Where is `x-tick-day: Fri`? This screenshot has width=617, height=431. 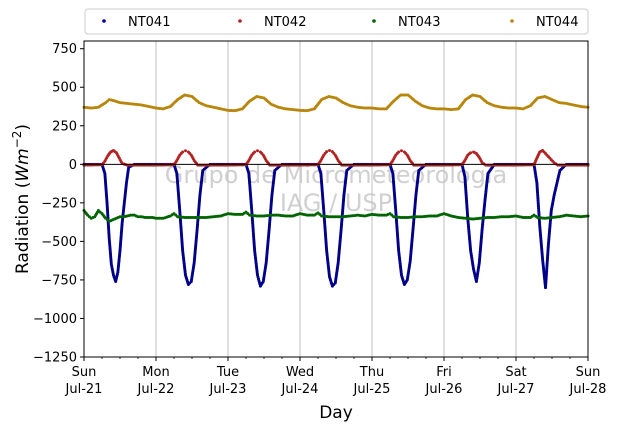 x-tick-day: Fri is located at coordinates (444, 372).